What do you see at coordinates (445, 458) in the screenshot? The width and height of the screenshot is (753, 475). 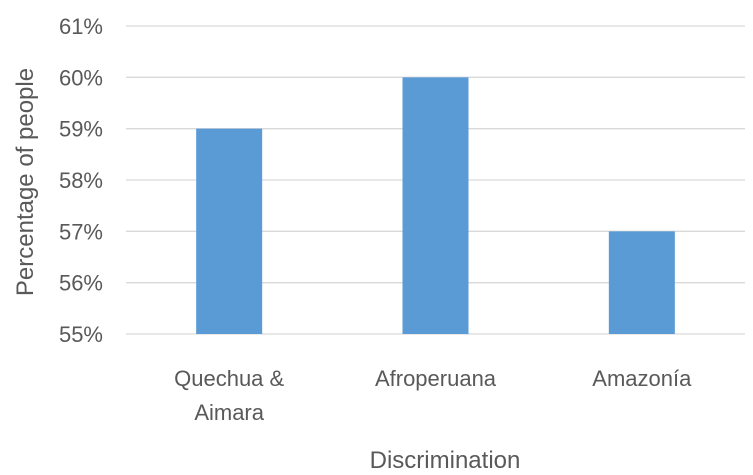 I see `x-axis-title: Discrimination` at bounding box center [445, 458].